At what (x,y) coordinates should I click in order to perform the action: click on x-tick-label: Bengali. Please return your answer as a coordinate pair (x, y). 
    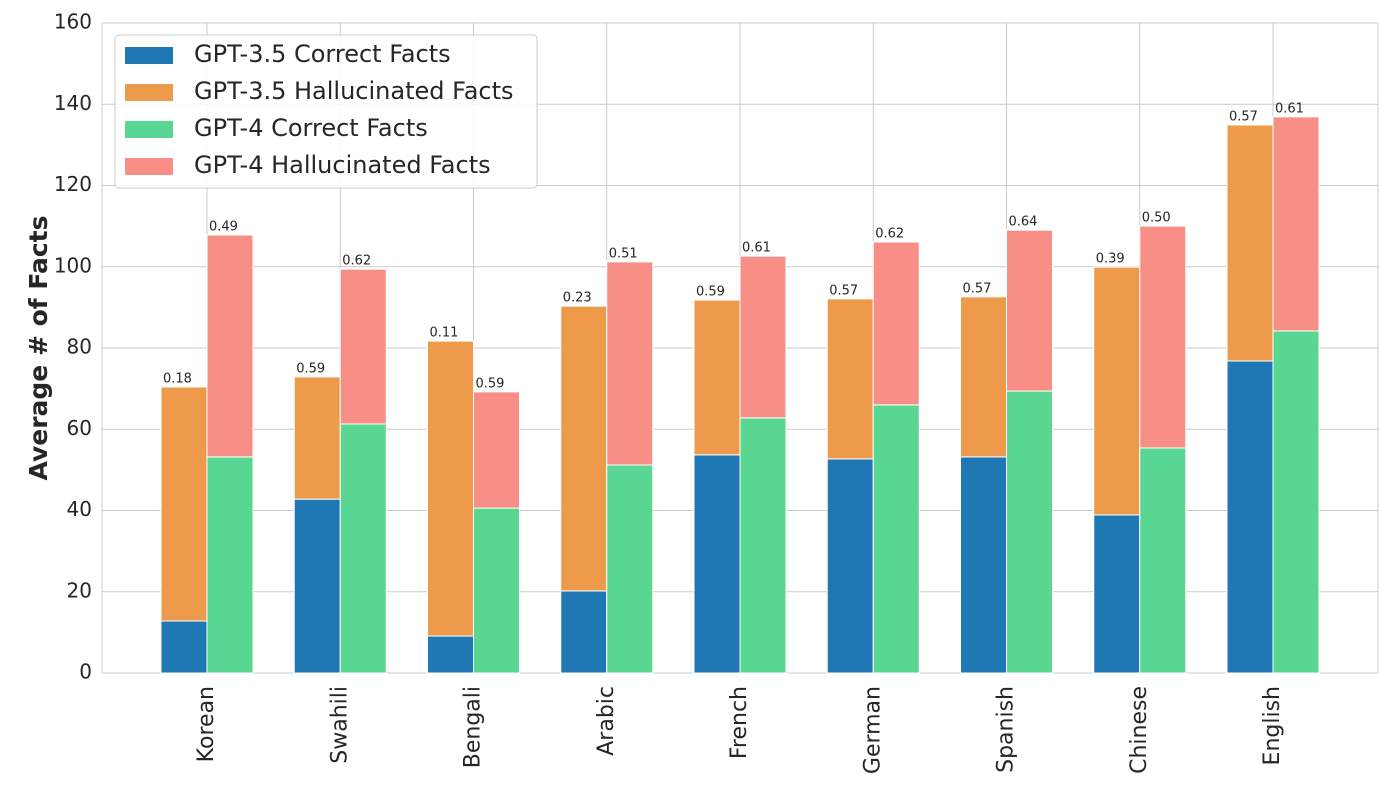
    Looking at the image, I should click on (473, 727).